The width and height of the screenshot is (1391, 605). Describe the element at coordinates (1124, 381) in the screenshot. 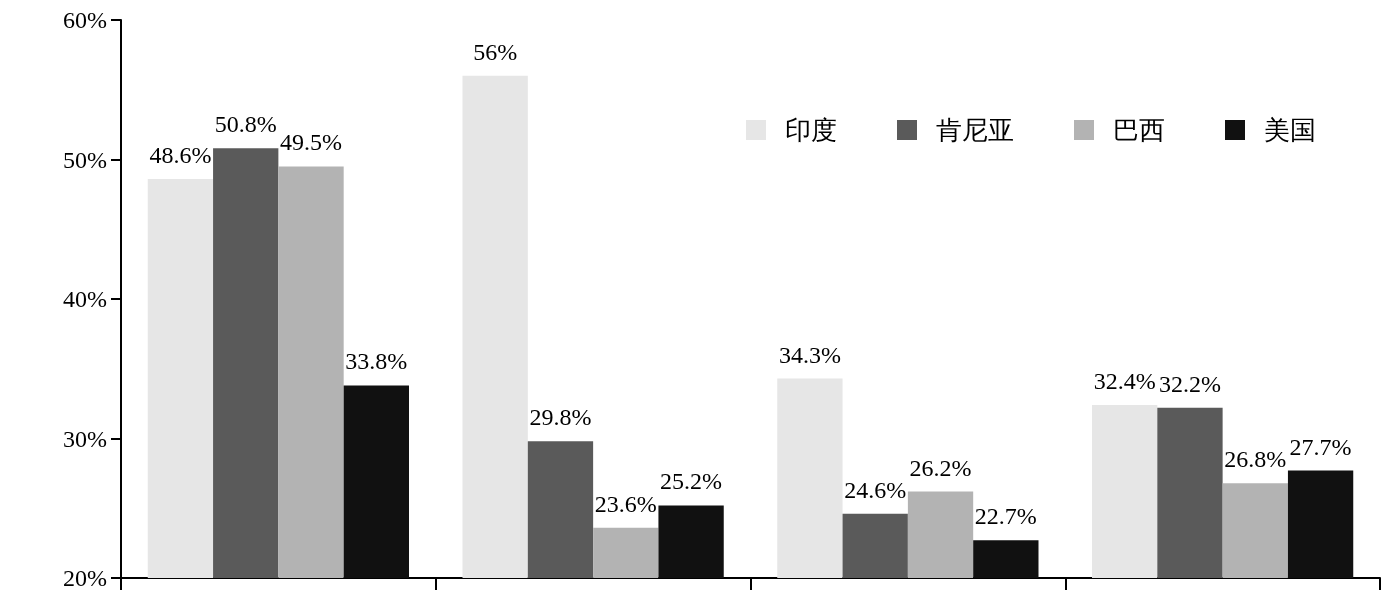

I see `data-label: 32.4%` at that location.